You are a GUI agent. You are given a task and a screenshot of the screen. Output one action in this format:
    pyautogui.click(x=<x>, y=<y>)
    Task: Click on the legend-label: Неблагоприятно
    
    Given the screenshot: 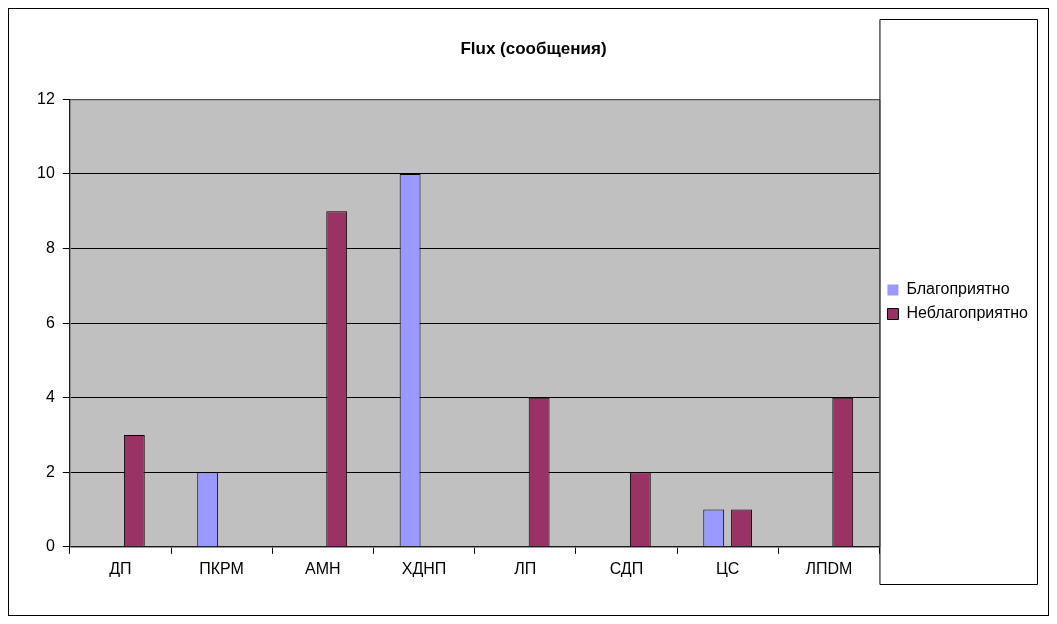 What is the action you would take?
    pyautogui.click(x=967, y=313)
    